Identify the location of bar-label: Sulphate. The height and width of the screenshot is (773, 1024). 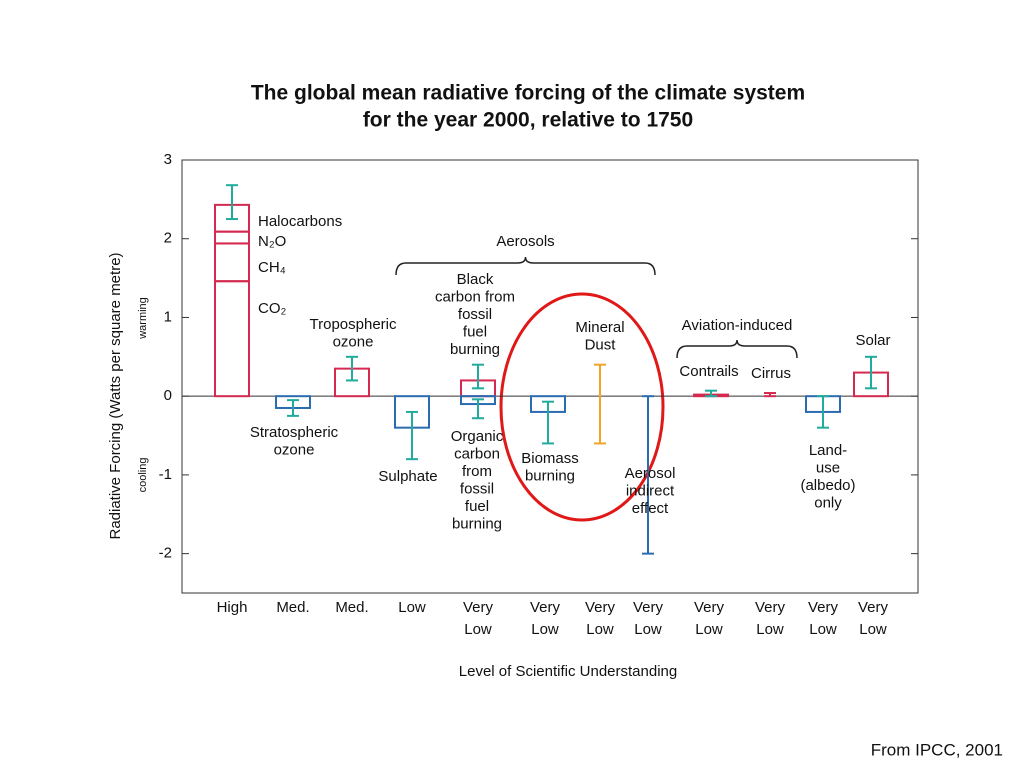
(407, 476).